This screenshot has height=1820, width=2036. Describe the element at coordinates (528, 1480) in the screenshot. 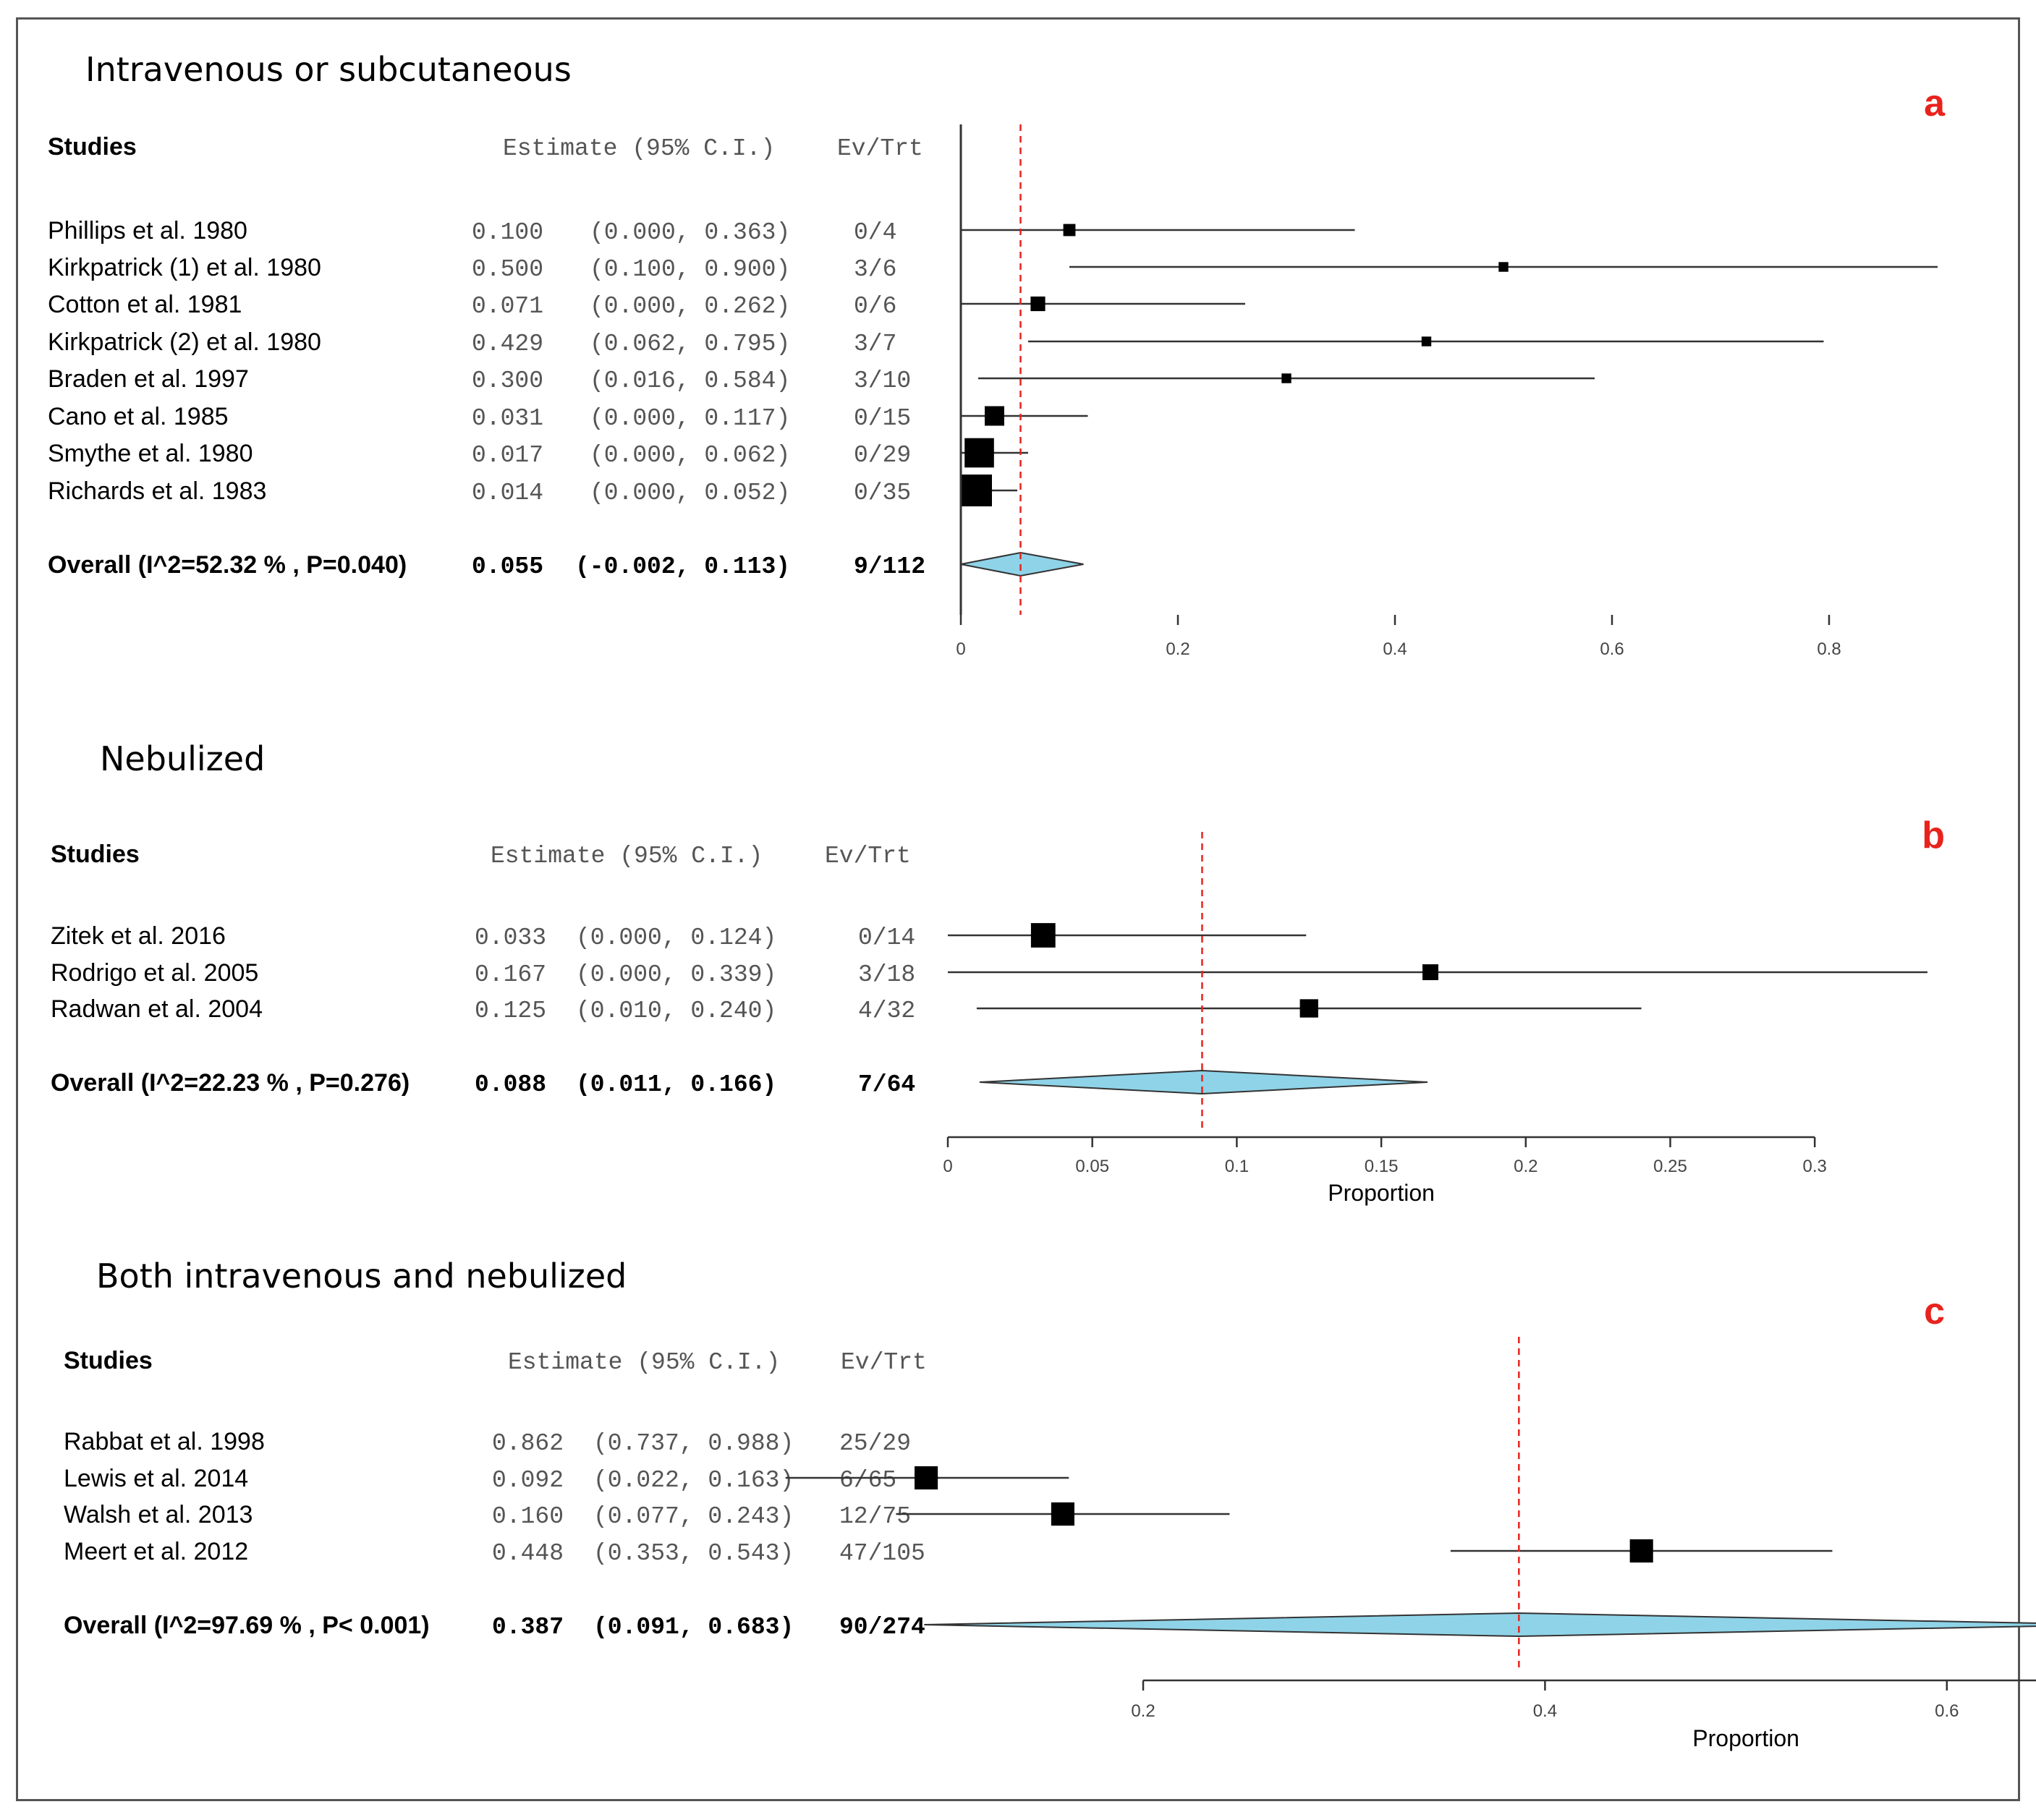

I see `study-estimate: 0.092` at that location.